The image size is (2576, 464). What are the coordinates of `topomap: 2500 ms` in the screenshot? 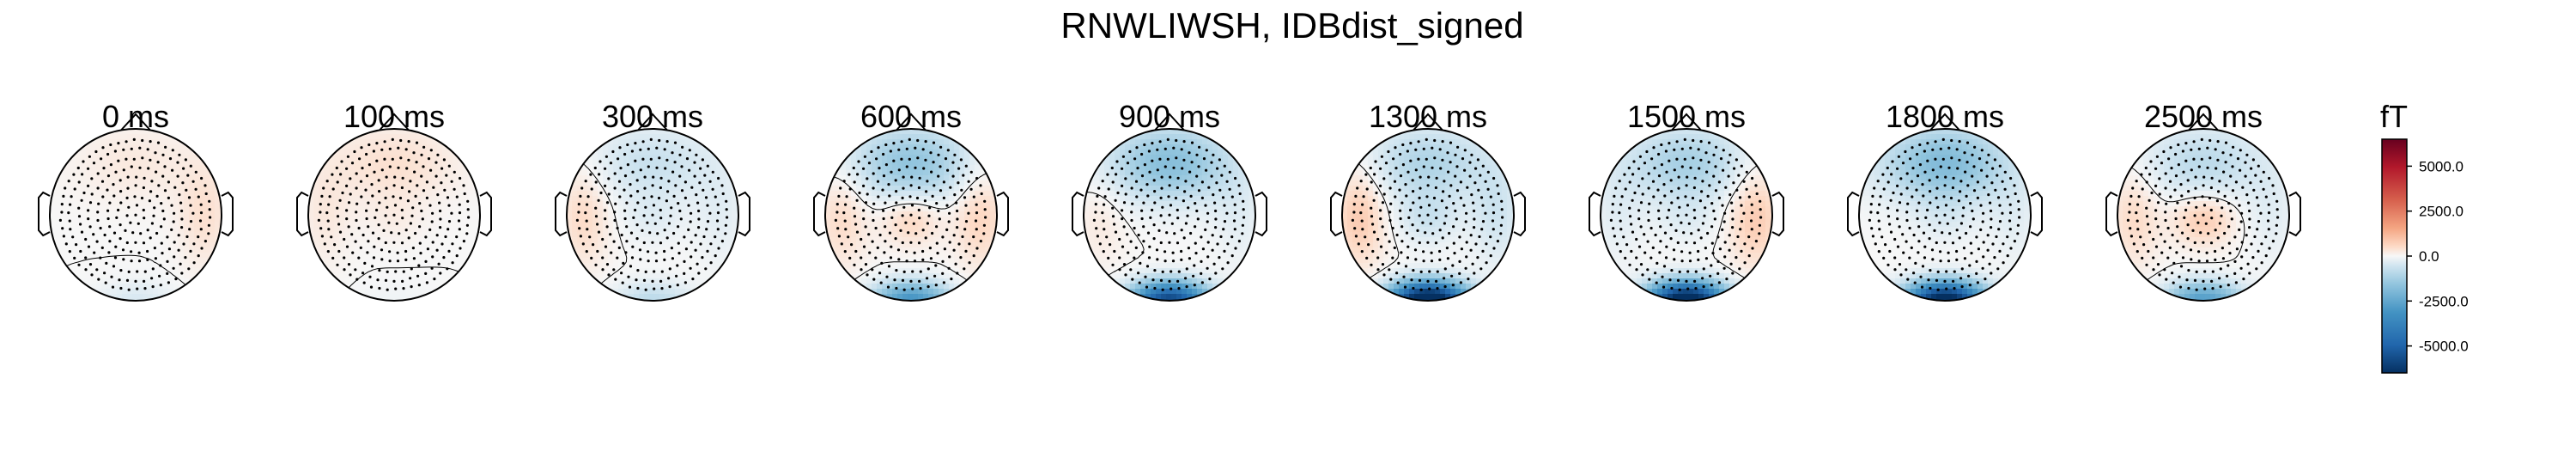 It's located at (2203, 200).